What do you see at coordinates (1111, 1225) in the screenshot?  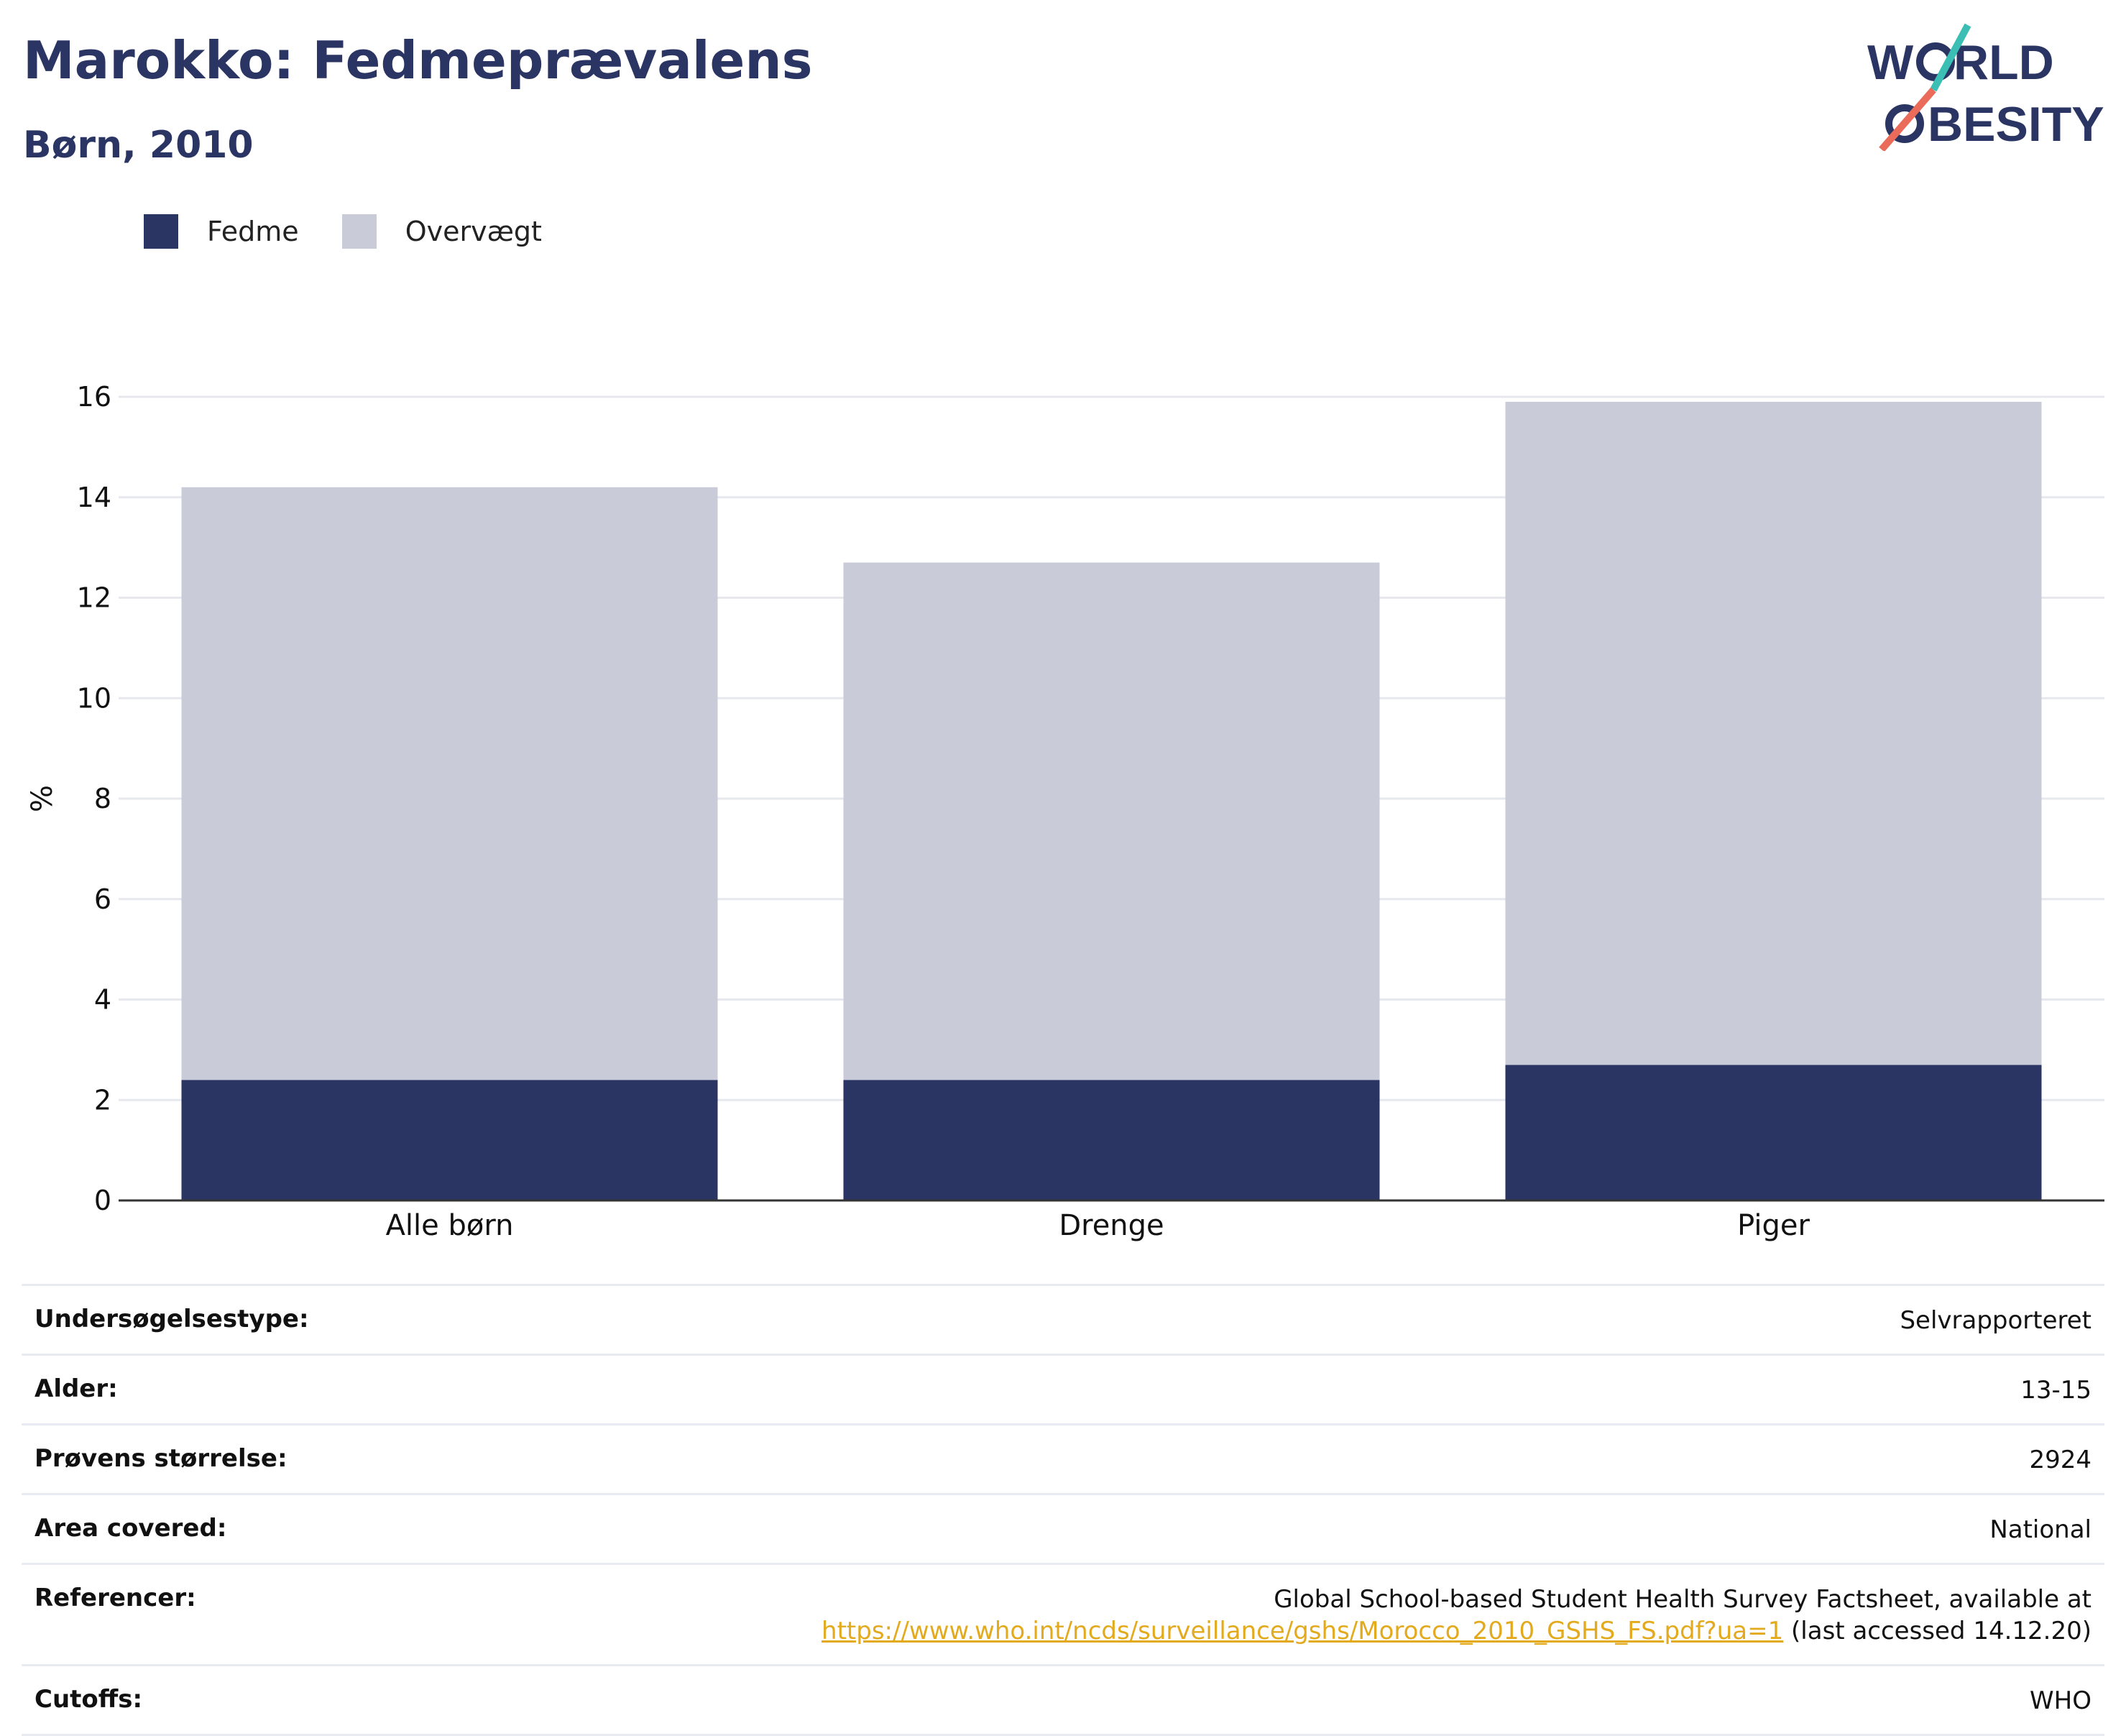 I see `x-tick-label: Drenge` at bounding box center [1111, 1225].